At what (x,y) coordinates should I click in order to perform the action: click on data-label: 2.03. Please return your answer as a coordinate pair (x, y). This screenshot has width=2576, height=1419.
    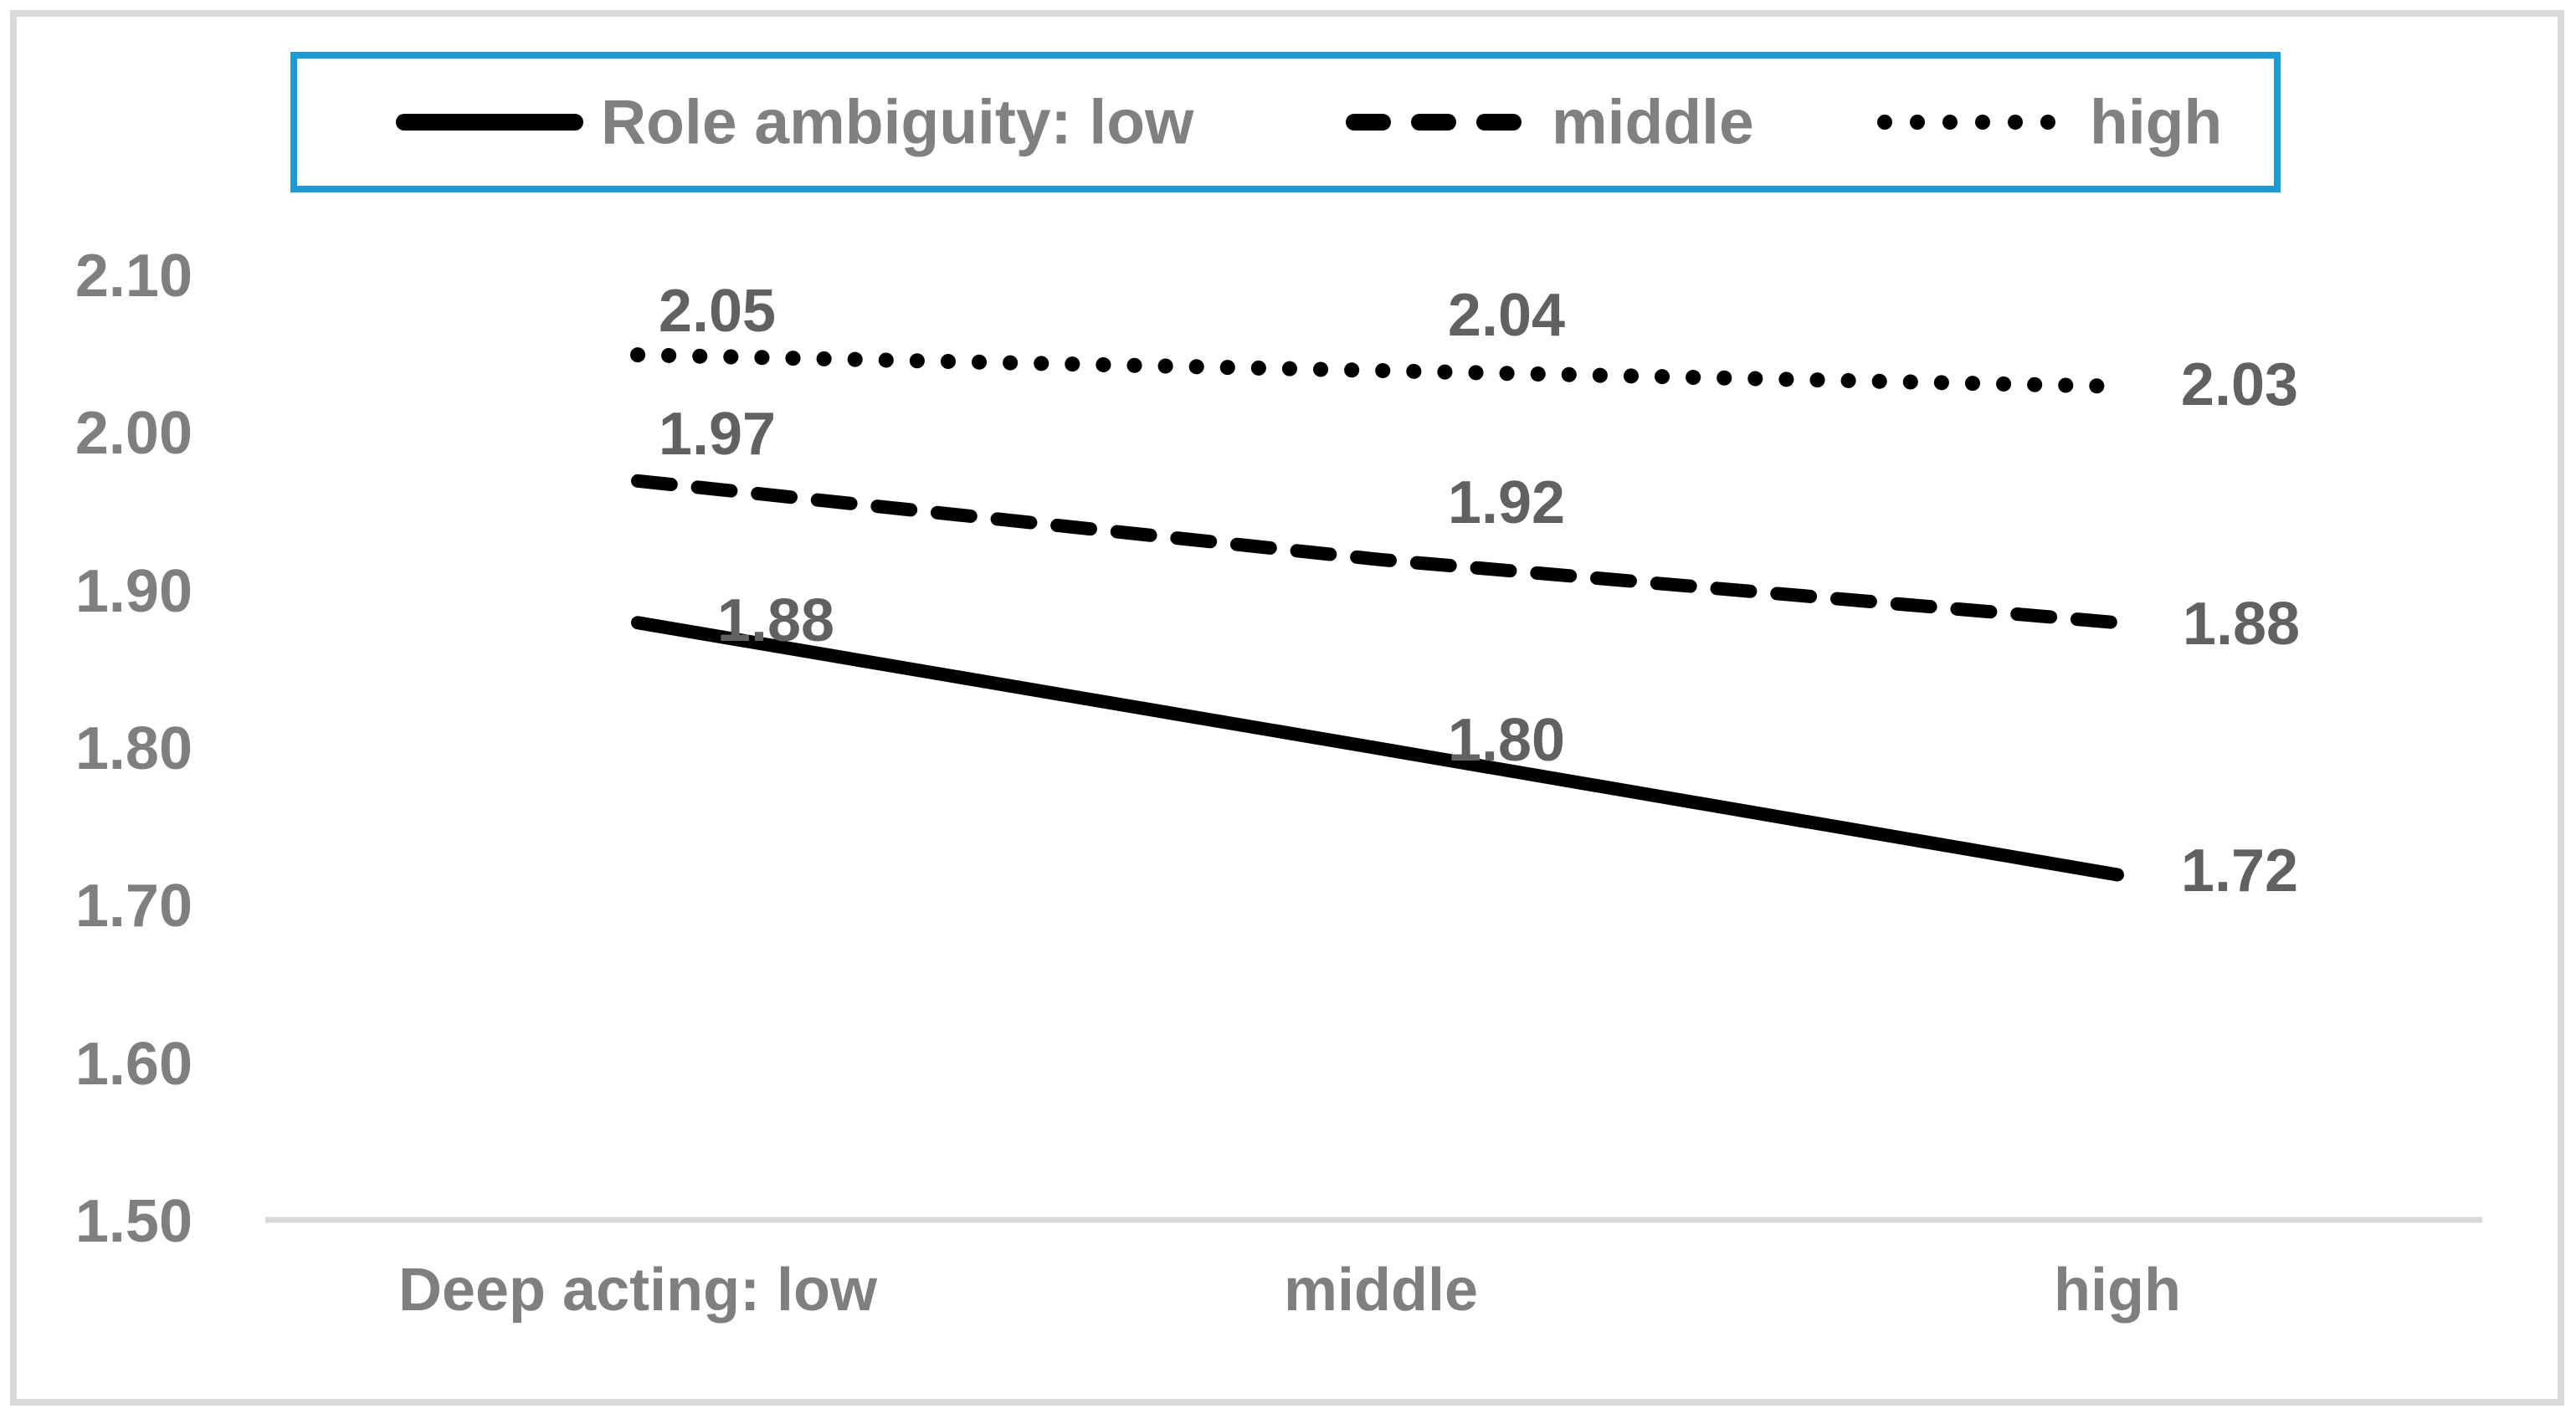
    Looking at the image, I should click on (2239, 385).